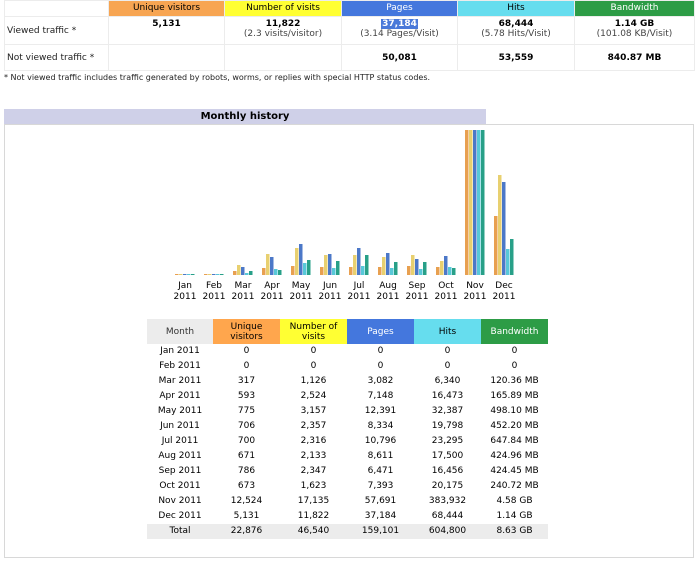 The image size is (700, 563). What do you see at coordinates (297, 261) in the screenshot?
I see `bar-number-of-visits-may` at bounding box center [297, 261].